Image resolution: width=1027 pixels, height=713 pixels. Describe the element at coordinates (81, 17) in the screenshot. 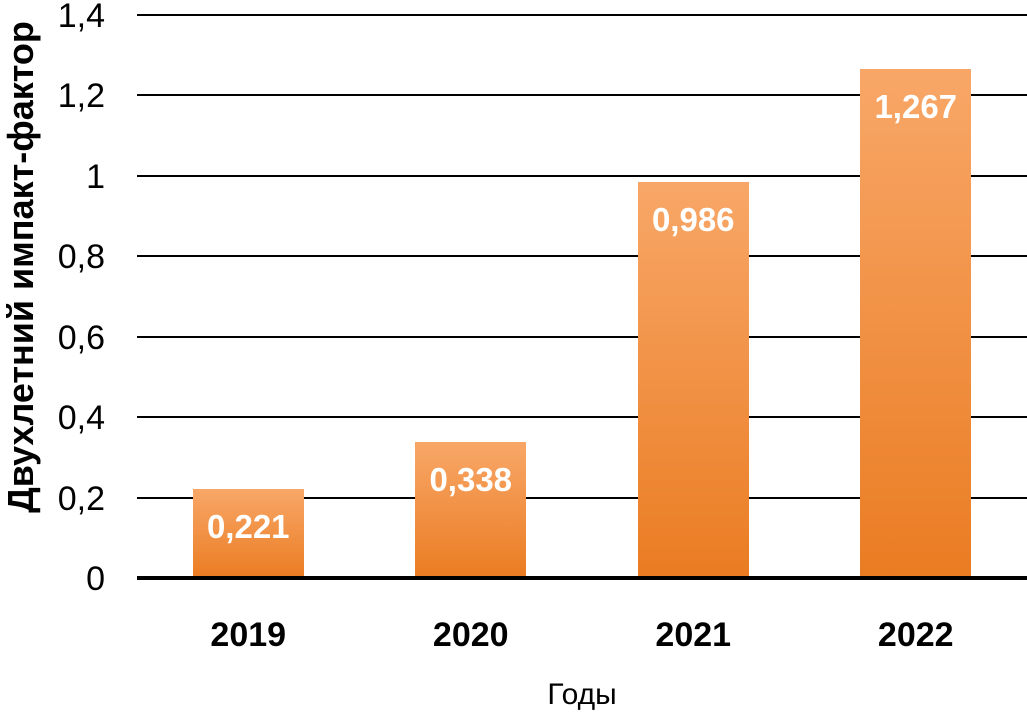

I see `y-axis-tick-label: 1,4` at that location.